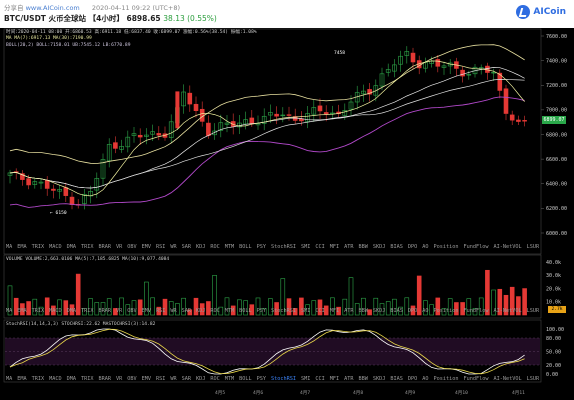  Describe the element at coordinates (52, 8) in the screenshot. I see `share-url: www.AICoin.com` at that location.